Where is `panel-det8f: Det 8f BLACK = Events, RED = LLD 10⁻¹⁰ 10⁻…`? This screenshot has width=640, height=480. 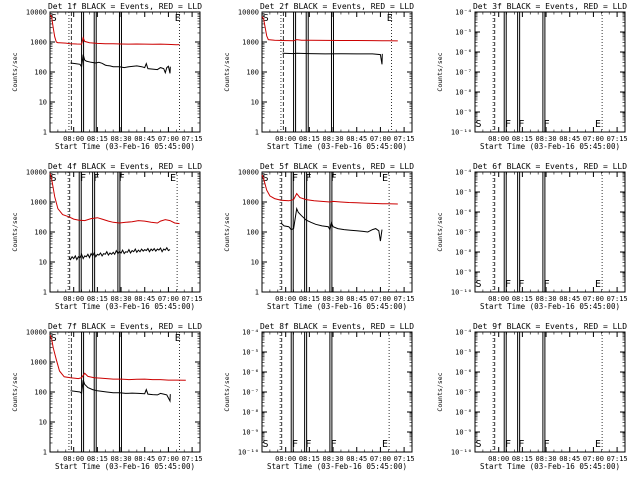
panel-det8f: Det 8f BLACK = Events, RED = LLD 10⁻¹⁰ 10⁻… is located at coordinates (319, 396).